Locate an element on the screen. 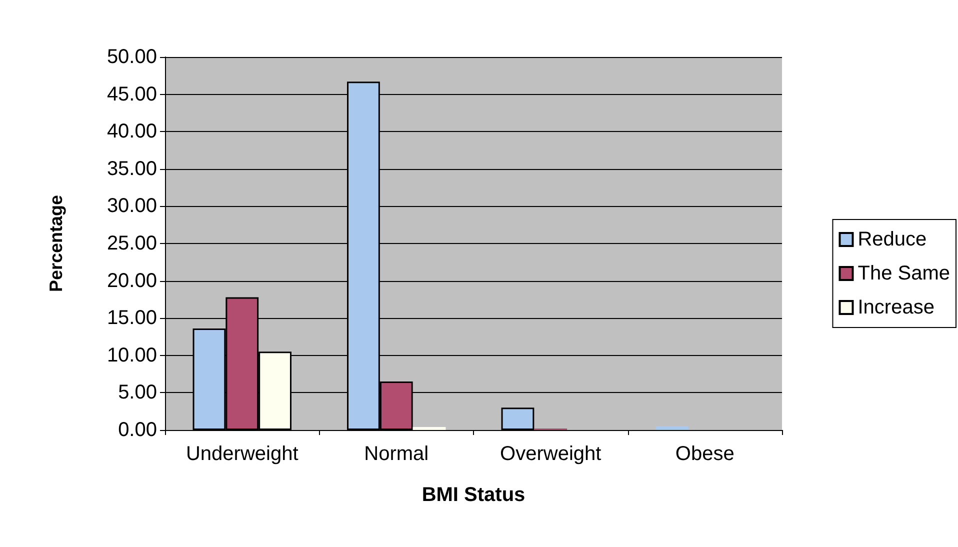  y-tick-label: 40.00 is located at coordinates (131, 131).